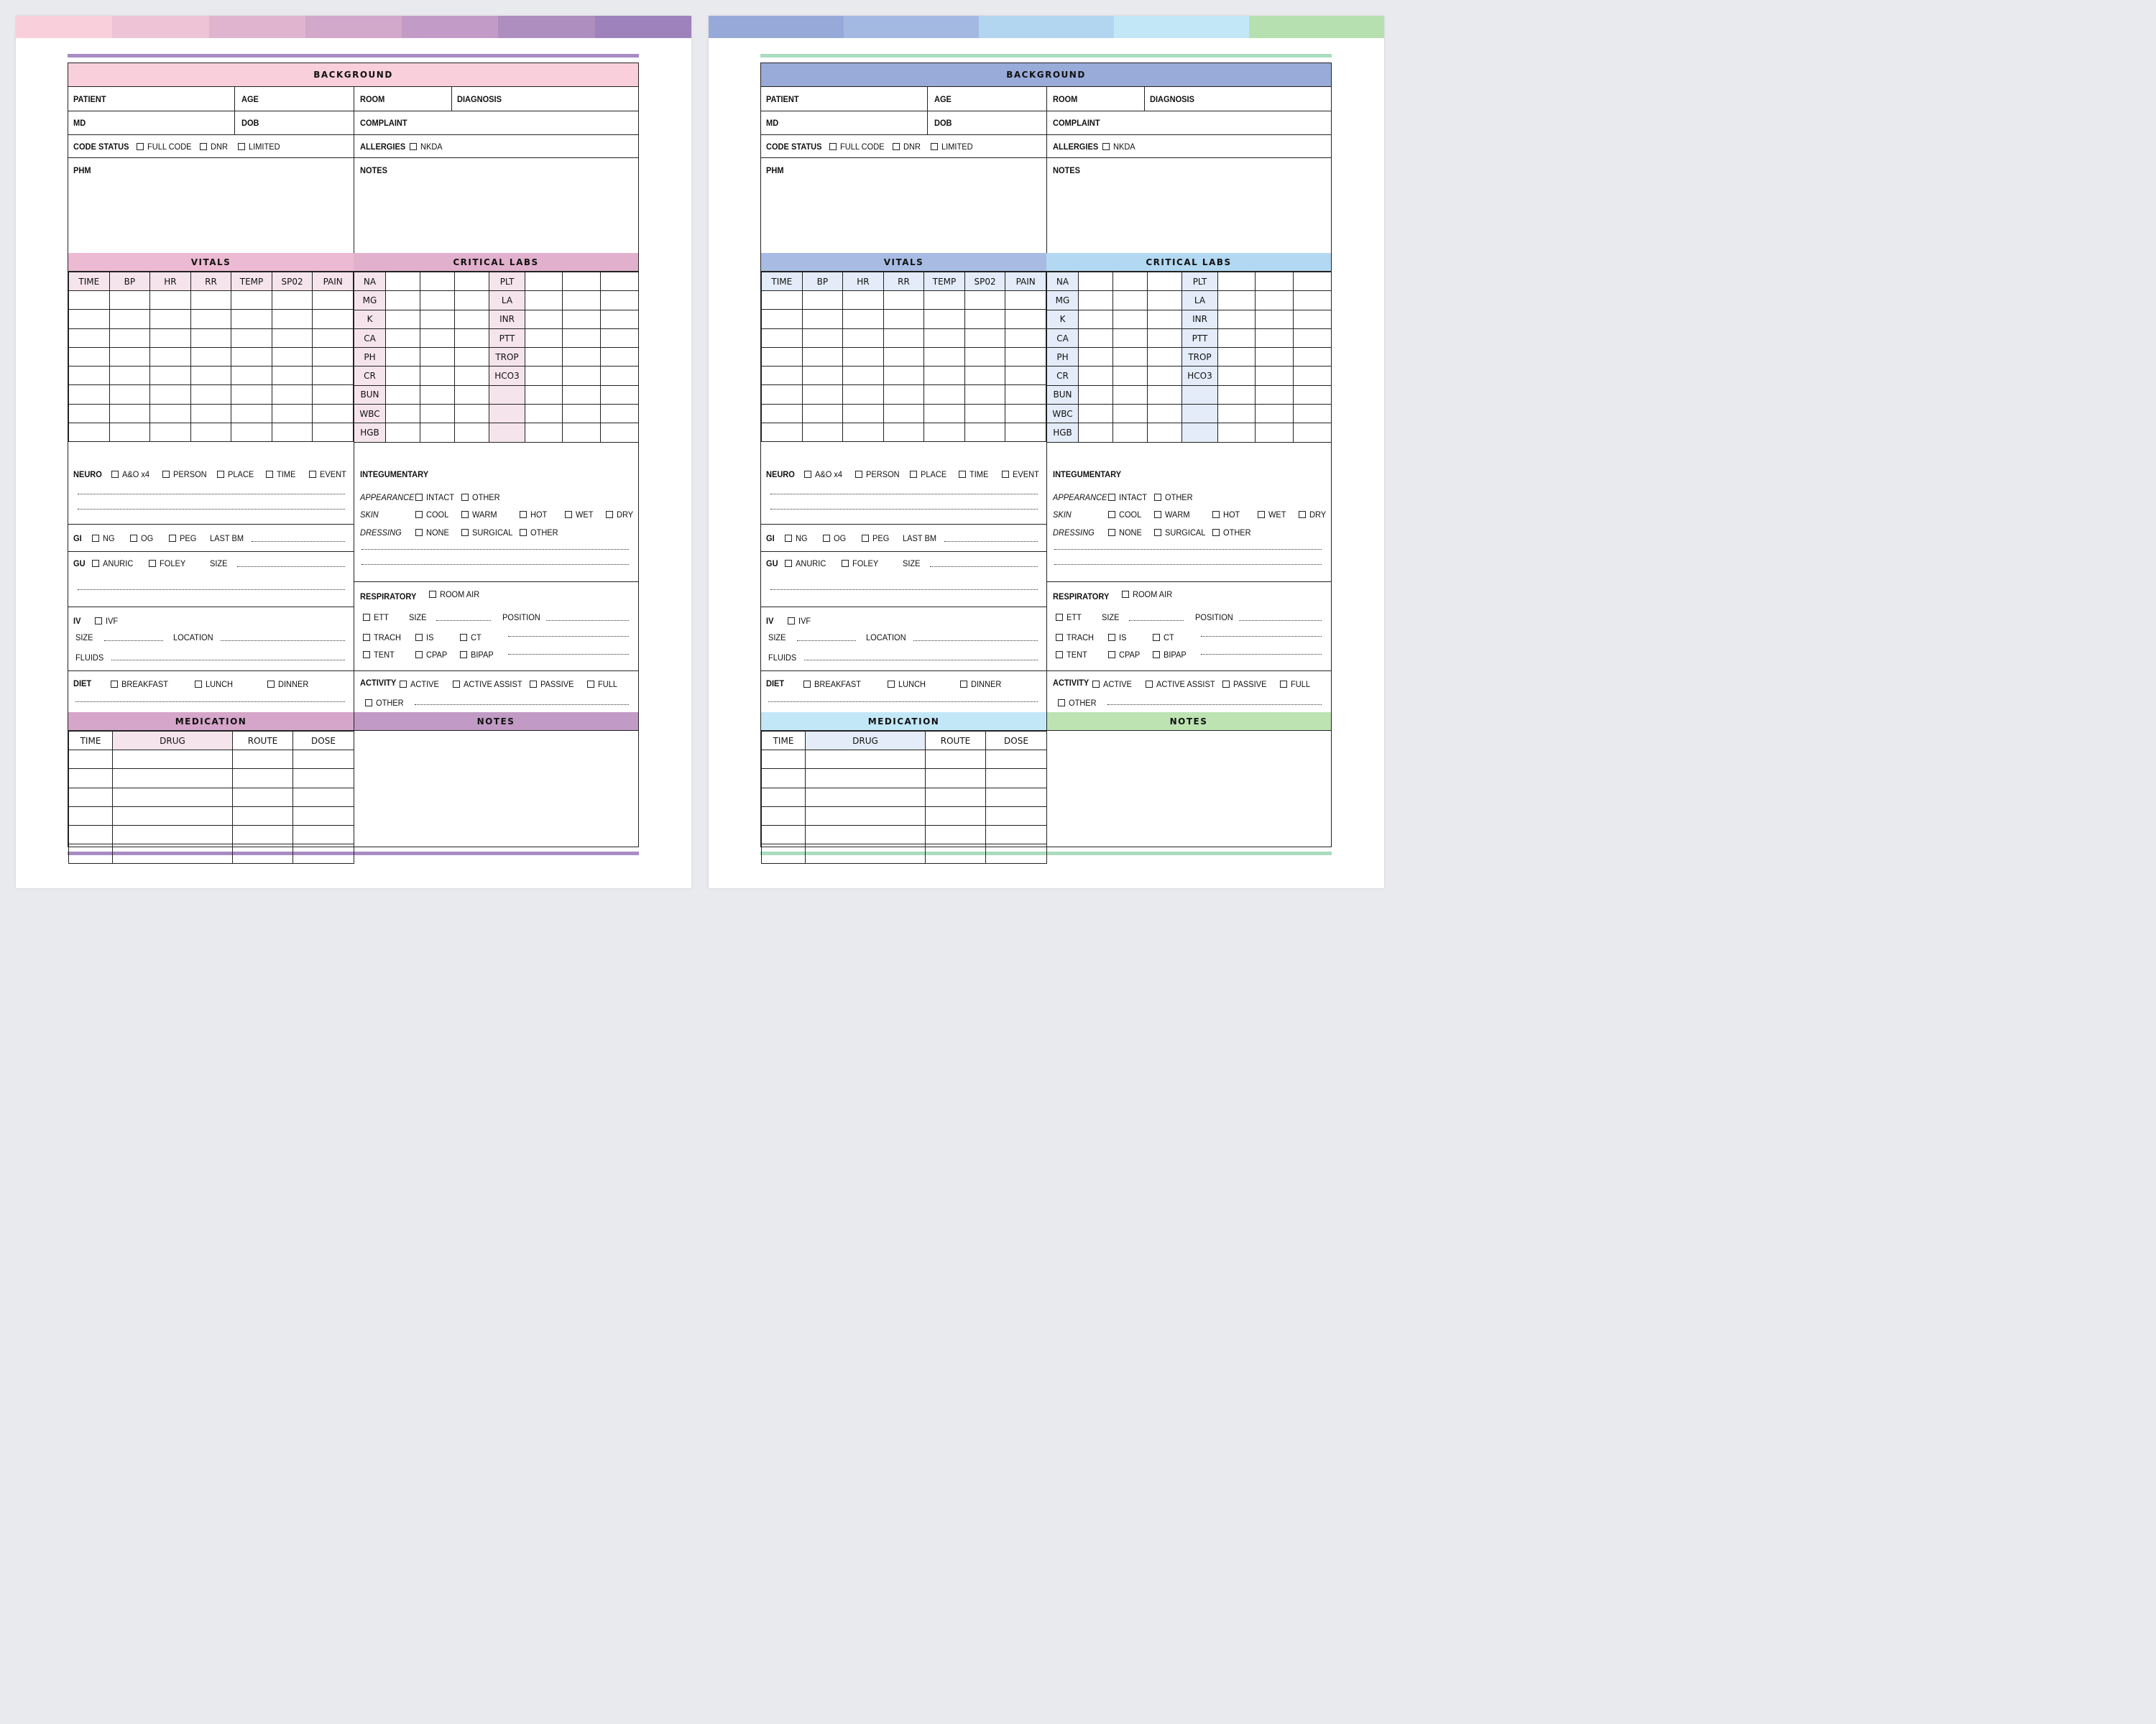  What do you see at coordinates (833, 146) in the screenshot?
I see `checkbox-full-code` at bounding box center [833, 146].